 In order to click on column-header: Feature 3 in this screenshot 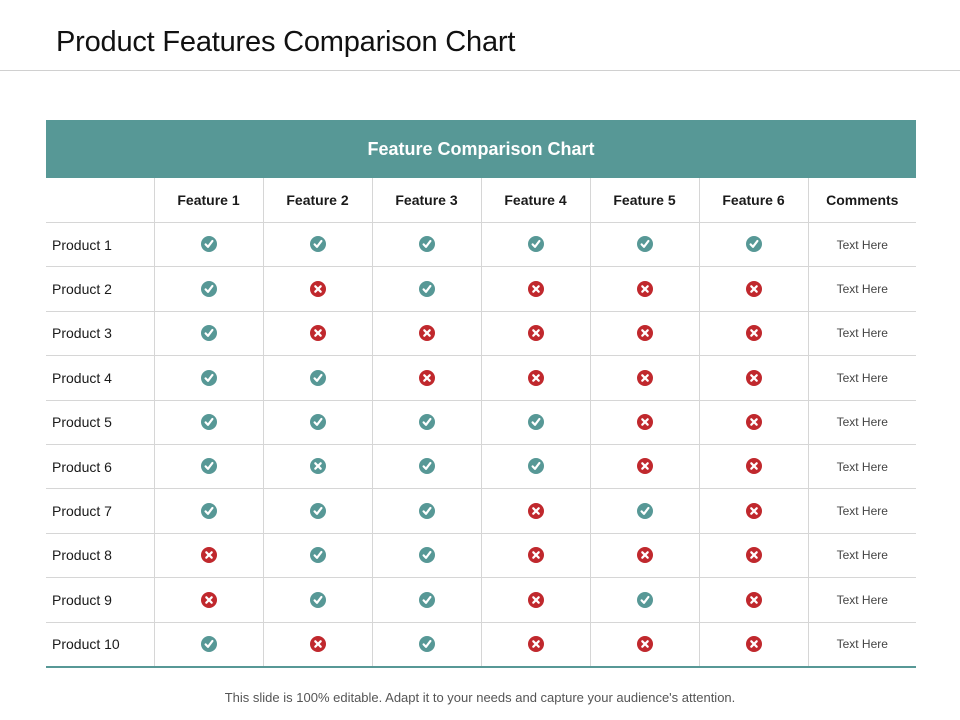, I will do `click(426, 200)`.